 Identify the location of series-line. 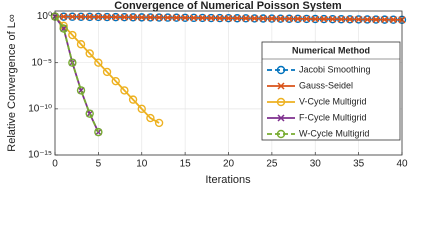
(107, 69).